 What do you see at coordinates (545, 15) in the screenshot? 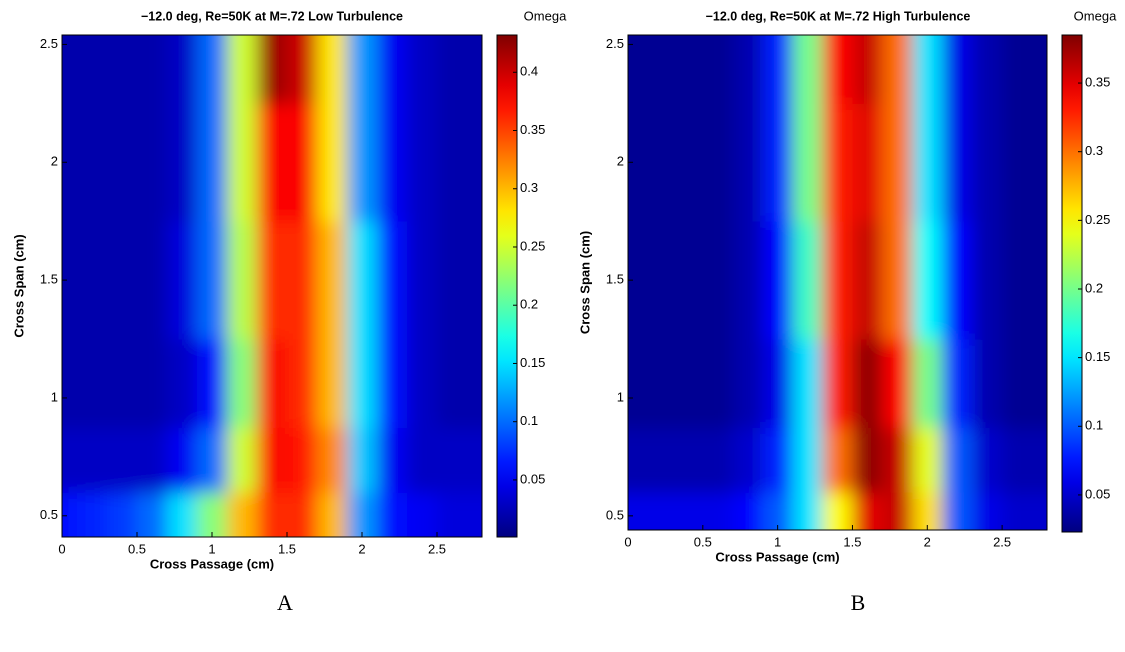
I see `colorbar-label: Omega` at bounding box center [545, 15].